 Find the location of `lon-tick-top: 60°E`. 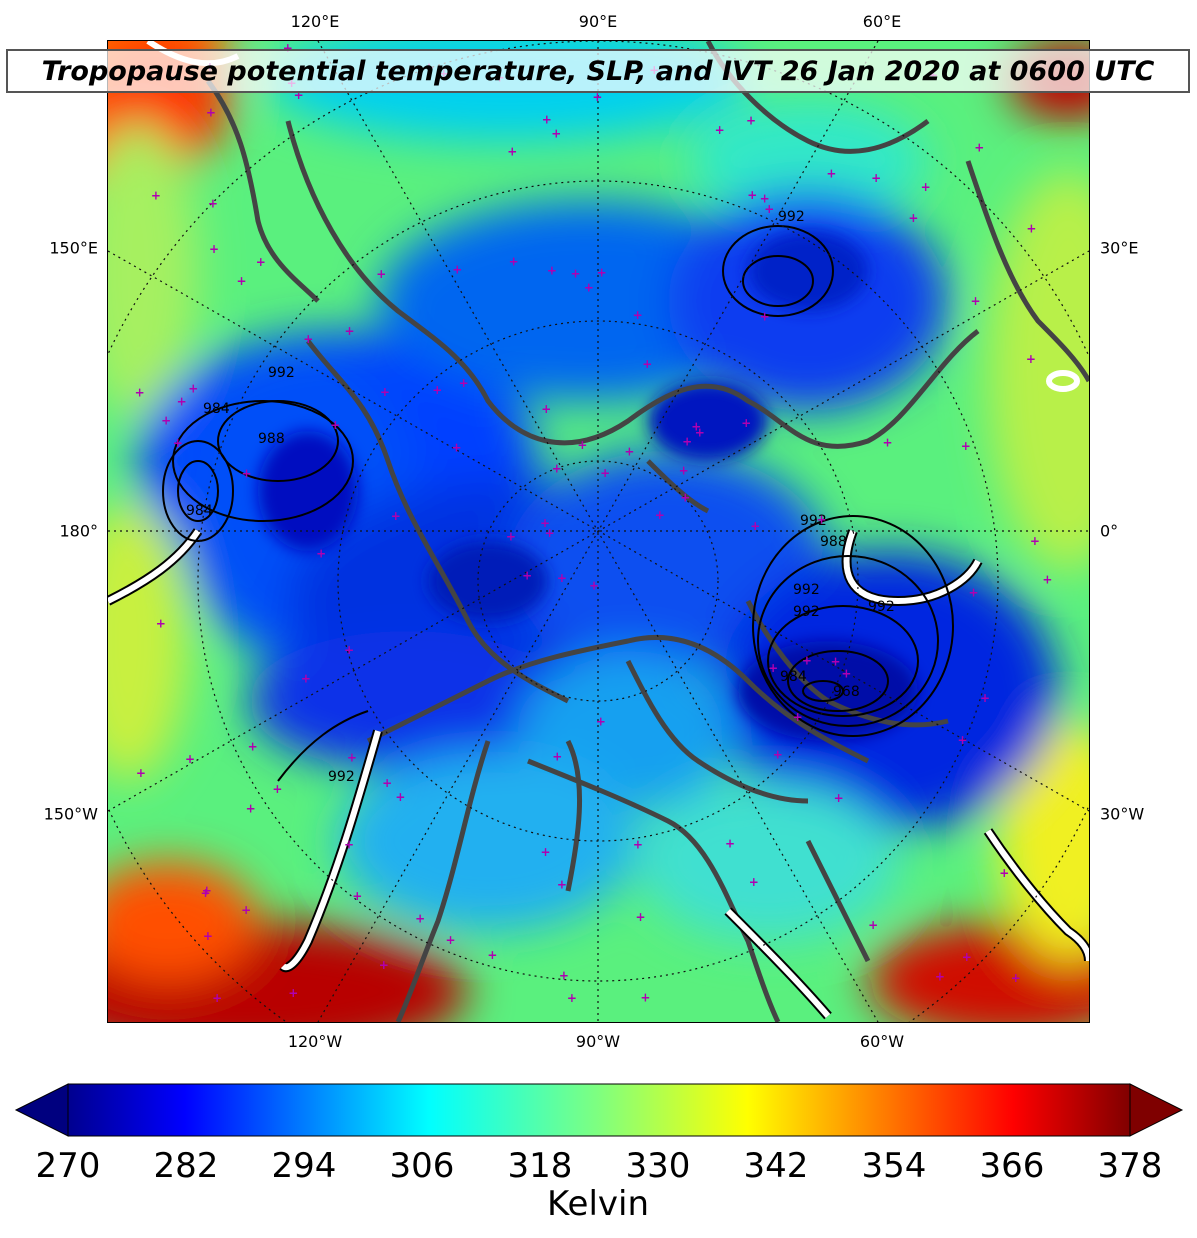

lon-tick-top: 60°E is located at coordinates (882, 21).